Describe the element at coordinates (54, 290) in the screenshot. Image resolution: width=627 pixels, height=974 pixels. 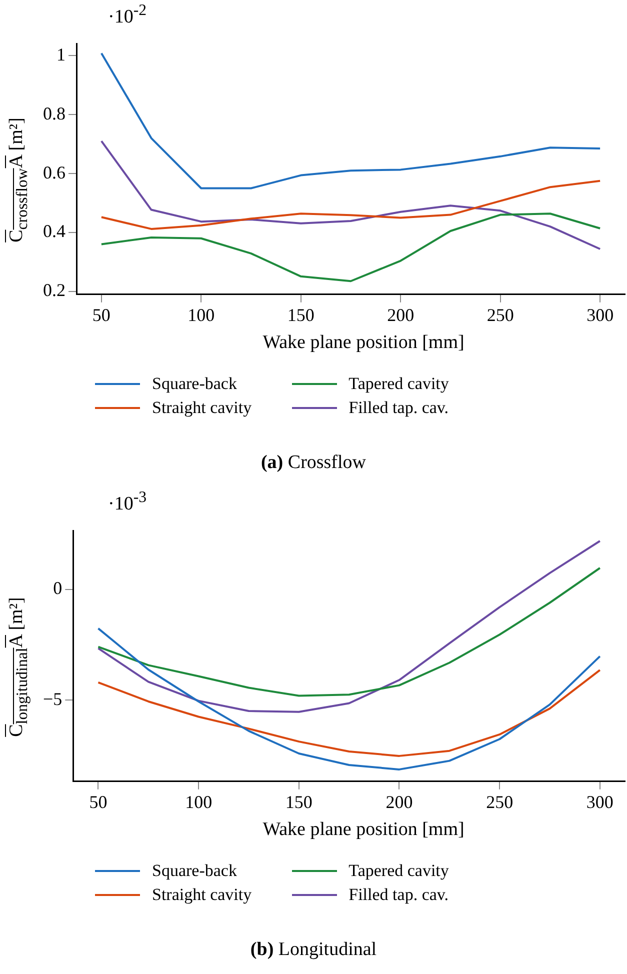
I see `y-tick-label: 0.2` at that location.